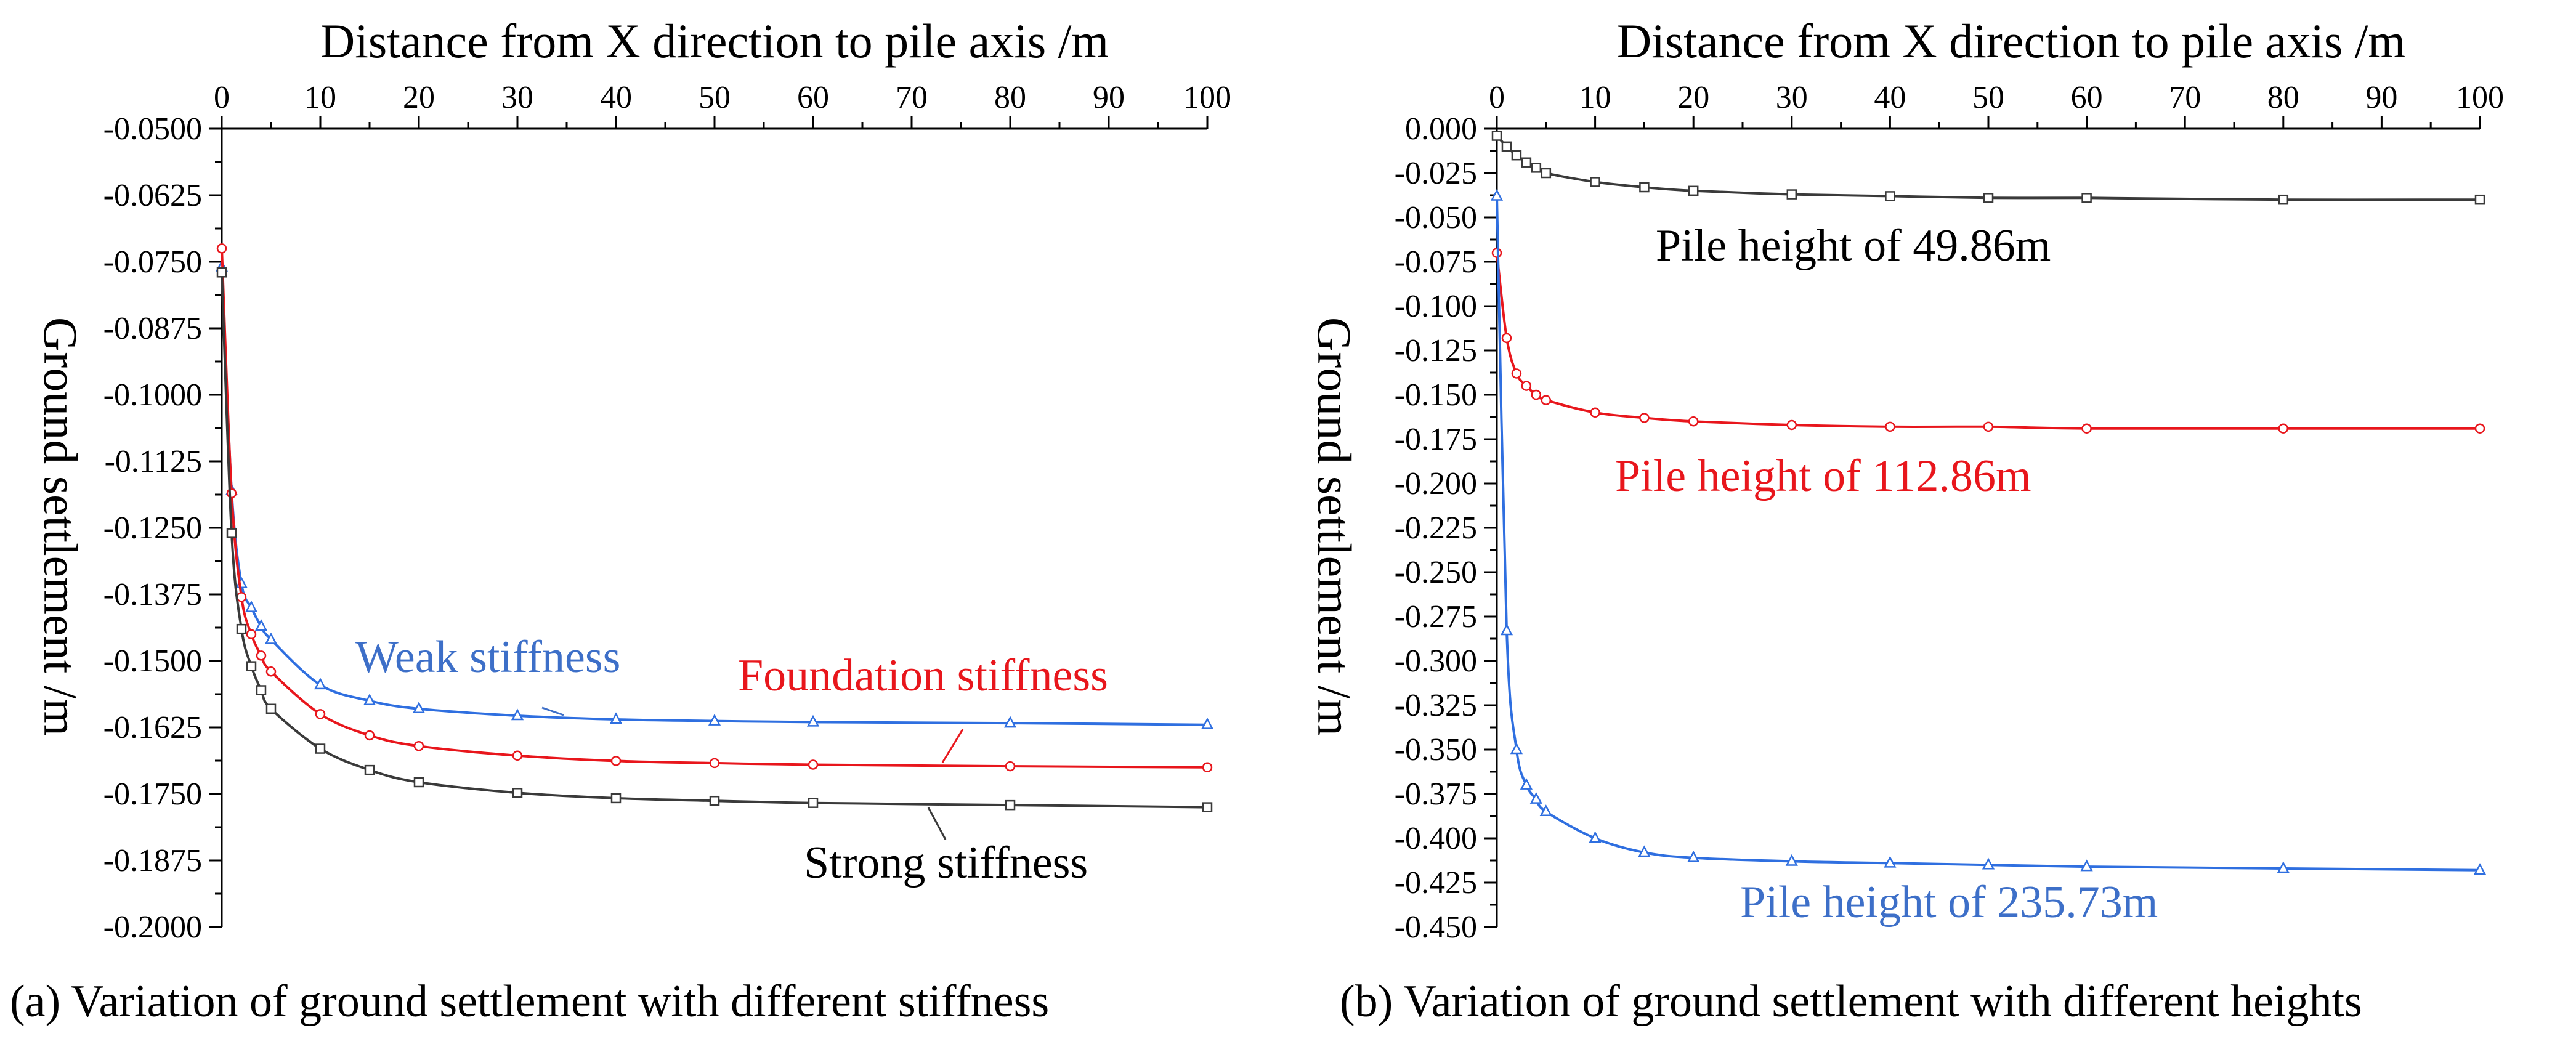 The image size is (2576, 1044). Describe the element at coordinates (1109, 98) in the screenshot. I see `panel-a-x-tick-label: 90` at that location.